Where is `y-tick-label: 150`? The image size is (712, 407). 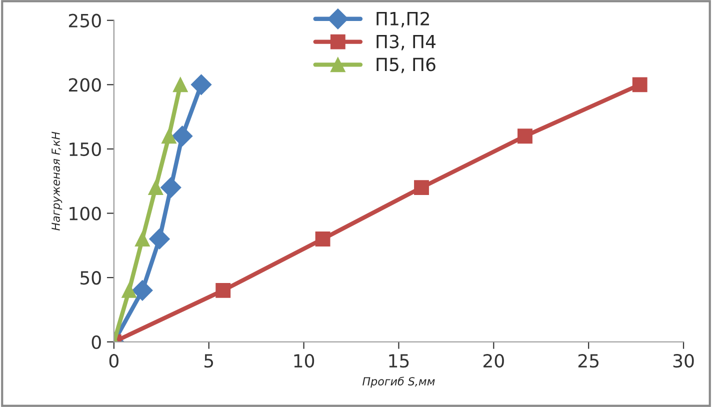 y-tick-label: 150 is located at coordinates (85, 149).